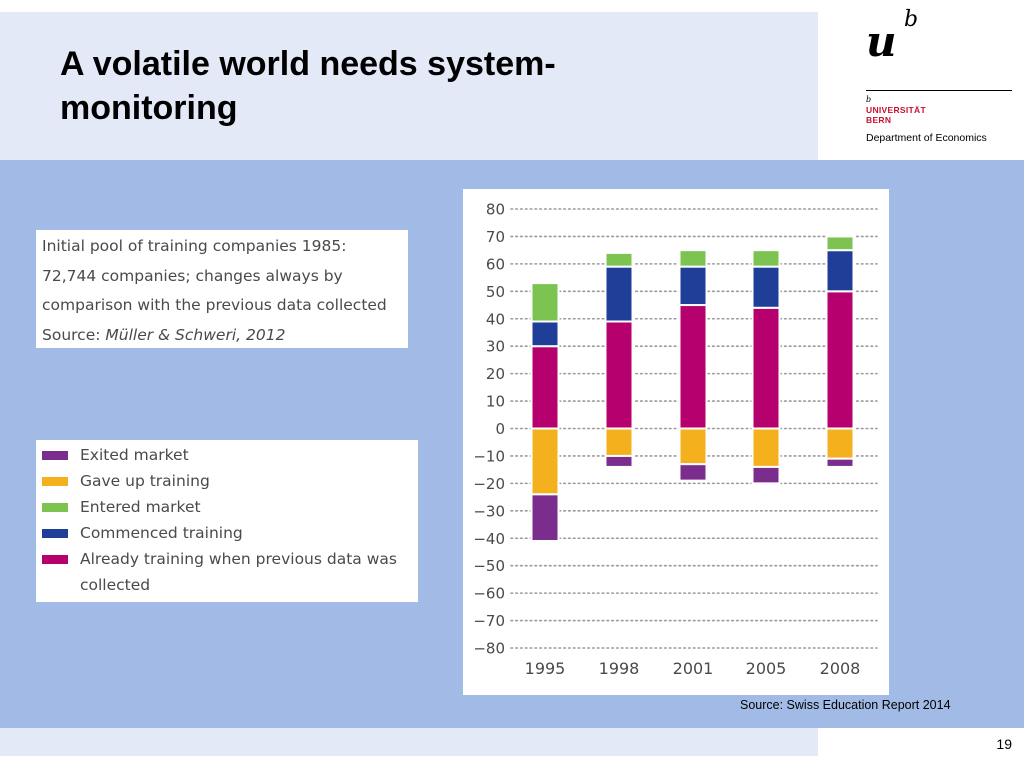 The width and height of the screenshot is (1024, 768). Describe the element at coordinates (619, 668) in the screenshot. I see `x-tick-label-1998: 1998` at that location.